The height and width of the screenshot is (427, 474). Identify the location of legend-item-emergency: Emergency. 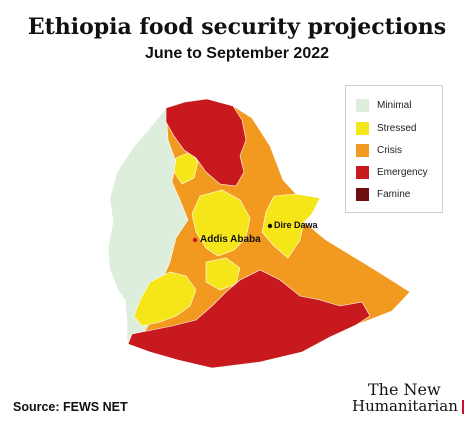
(392, 172).